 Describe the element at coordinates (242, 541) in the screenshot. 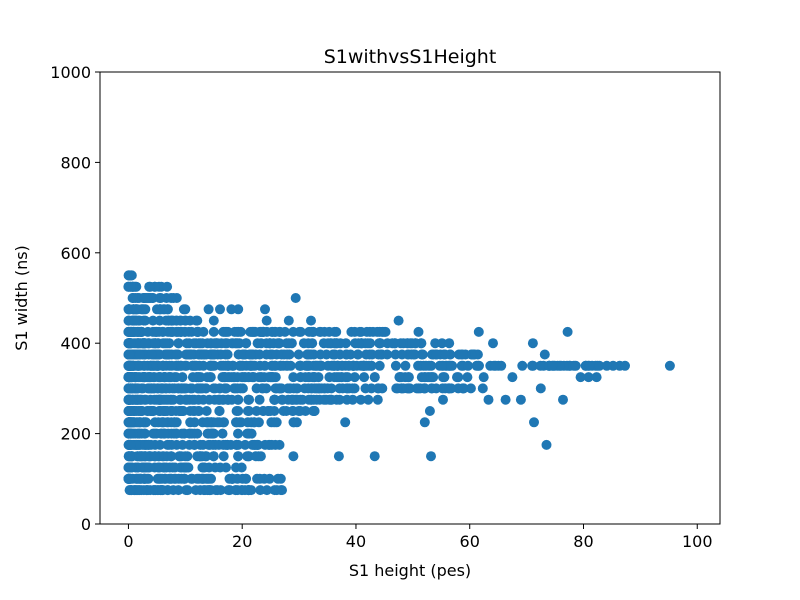

I see `x-tick-label: 20` at that location.